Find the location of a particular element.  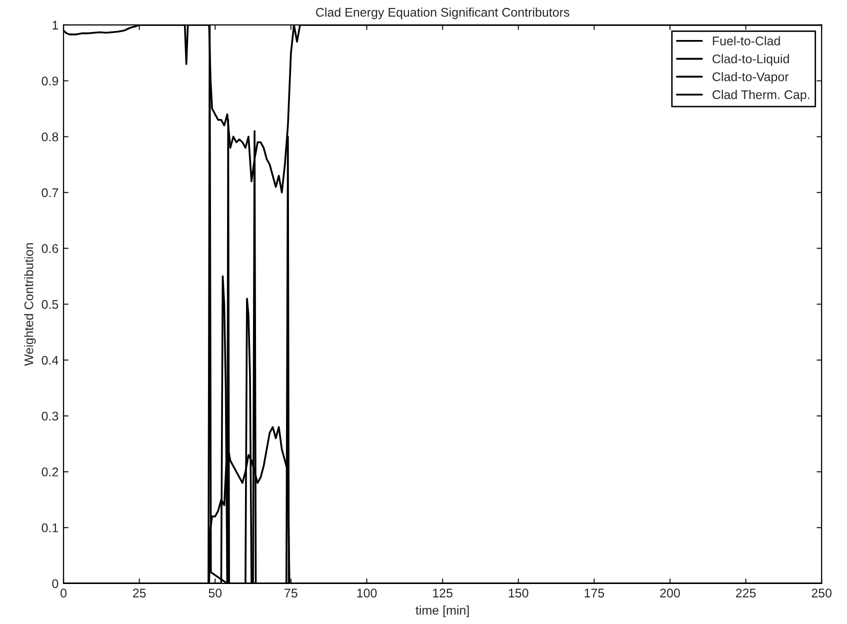

y-tick-label: 0.3 is located at coordinates (50, 416).